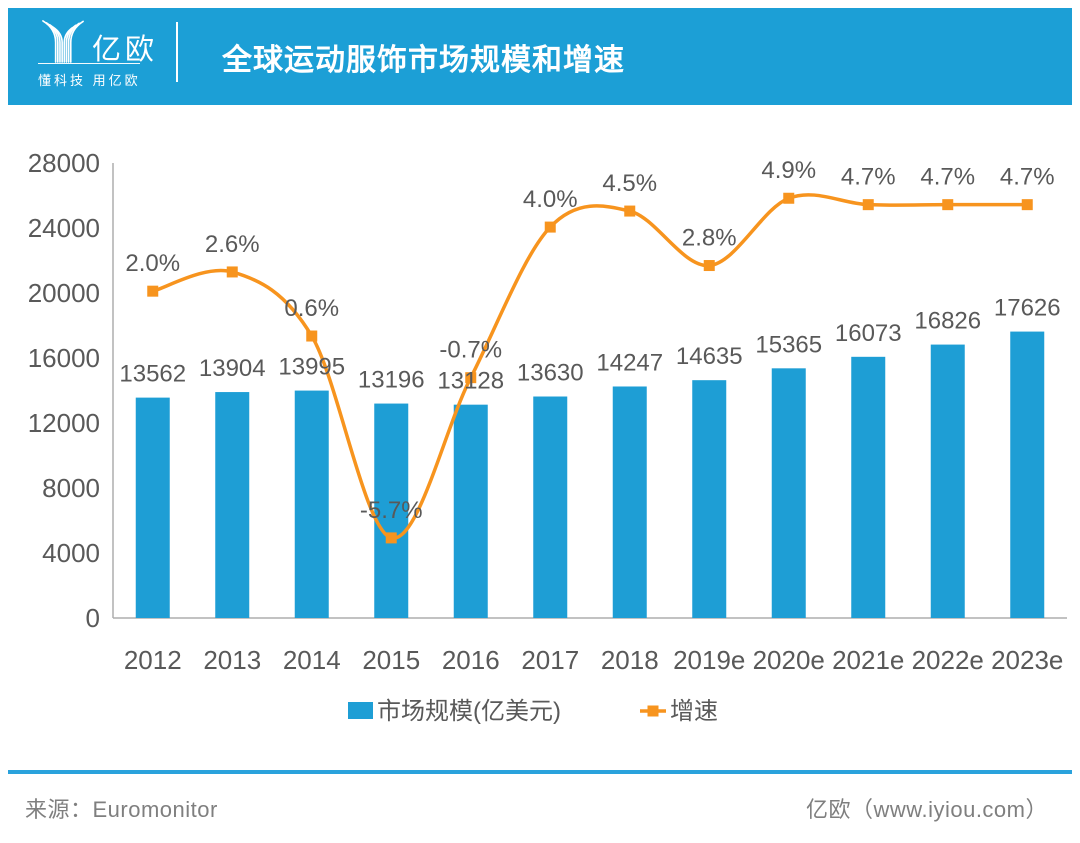 This screenshot has width=1080, height=843. What do you see at coordinates (312, 336) in the screenshot?
I see `line-marker-2014` at bounding box center [312, 336].